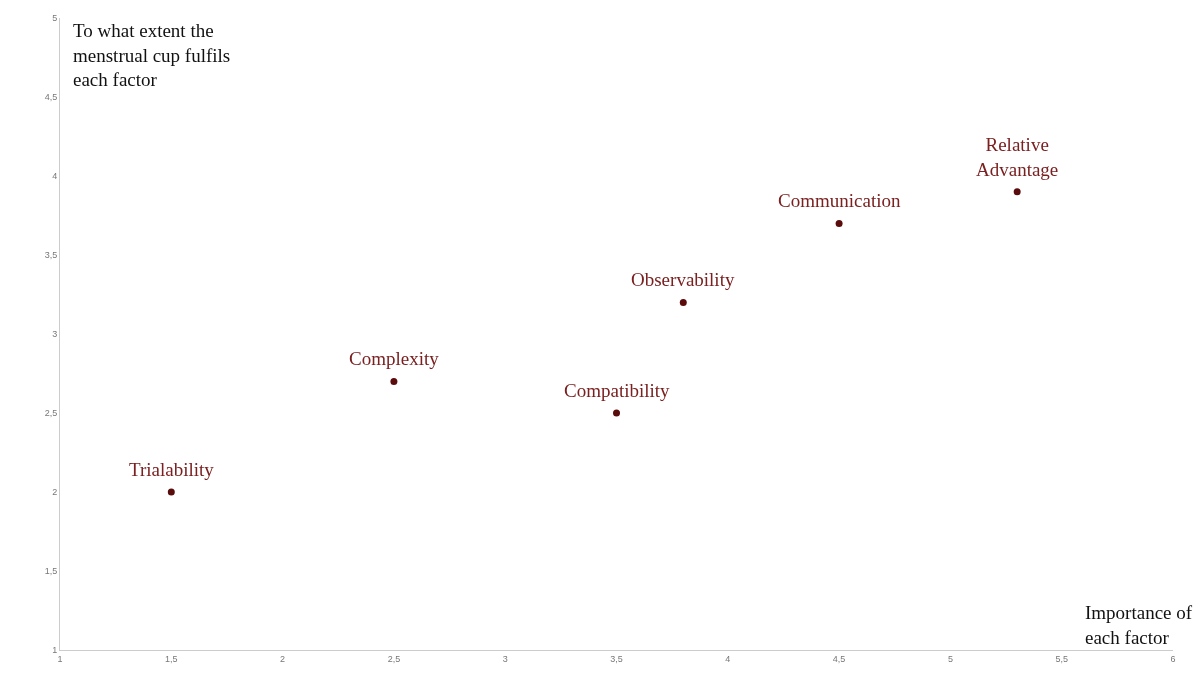 The height and width of the screenshot is (679, 1196). What do you see at coordinates (728, 658) in the screenshot?
I see `x-tick-label: 4` at bounding box center [728, 658].